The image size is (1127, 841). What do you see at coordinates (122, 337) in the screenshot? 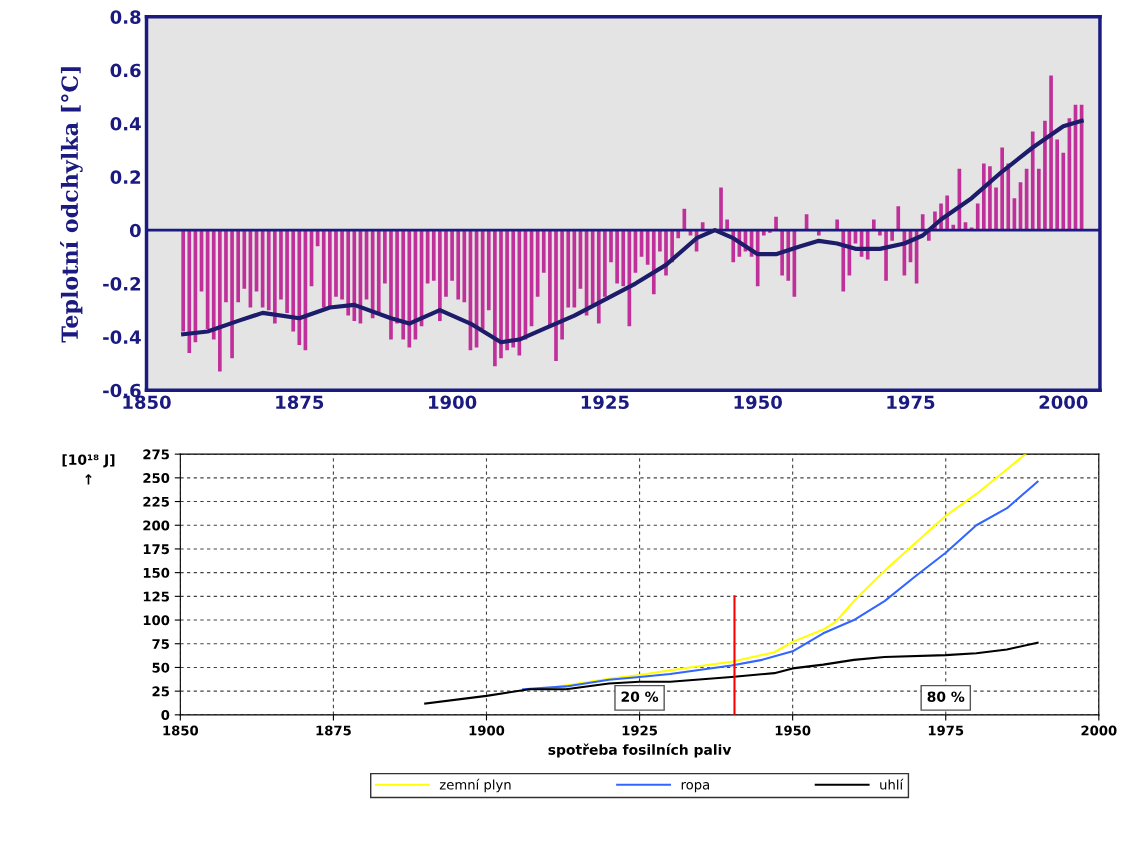
I see `y-tick-label: -0.4` at bounding box center [122, 337].